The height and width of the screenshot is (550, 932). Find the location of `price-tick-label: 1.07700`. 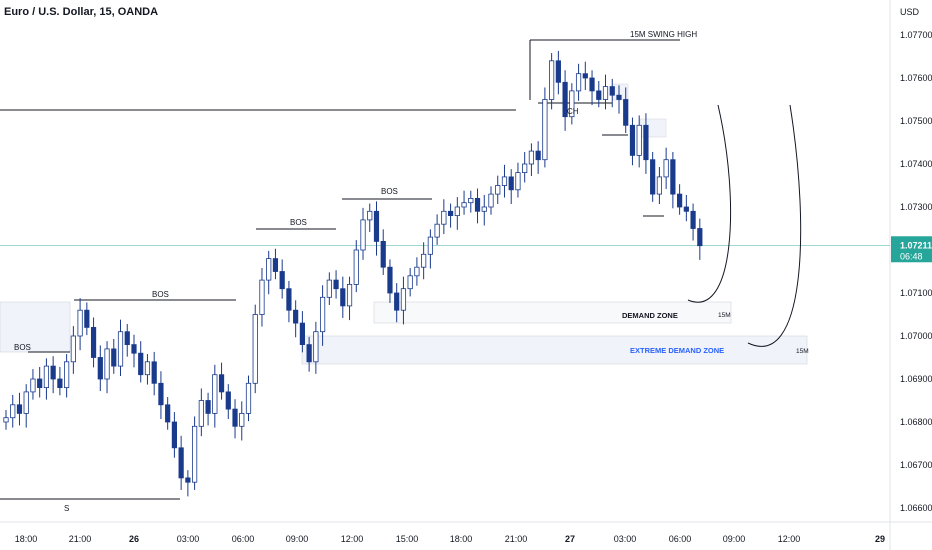

price-tick-label: 1.07700 is located at coordinates (916, 35).